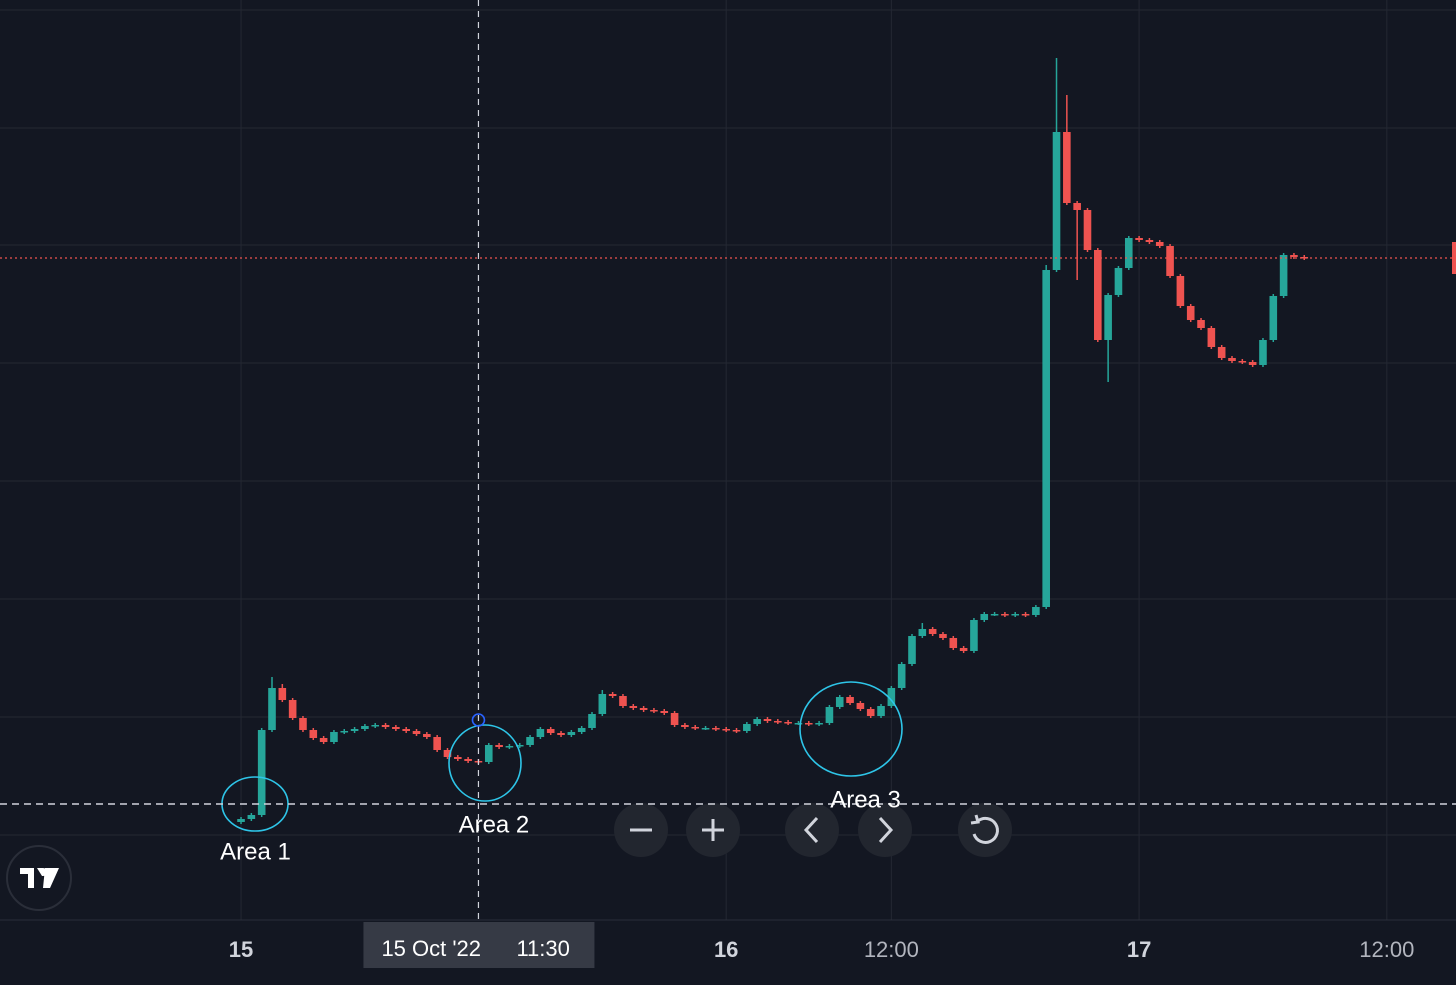  I want to click on crosshair-marker, so click(478, 720).